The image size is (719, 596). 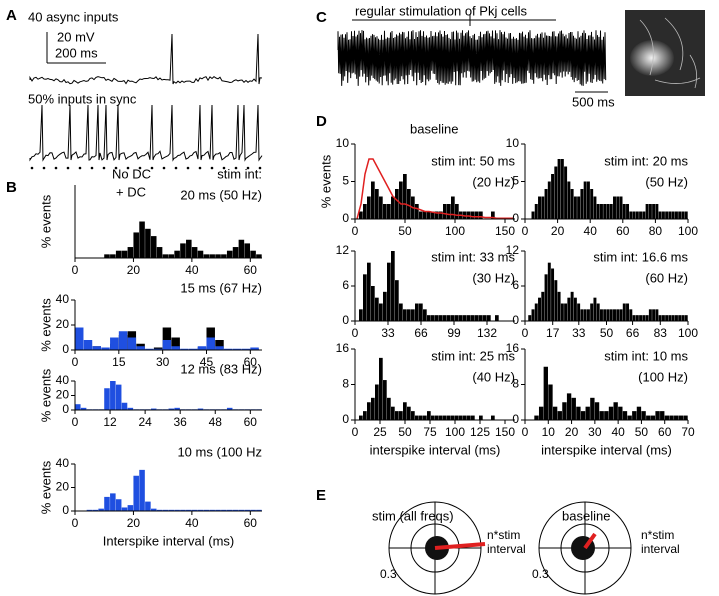 I want to click on y-tick-label: 20, so click(x=63, y=395).